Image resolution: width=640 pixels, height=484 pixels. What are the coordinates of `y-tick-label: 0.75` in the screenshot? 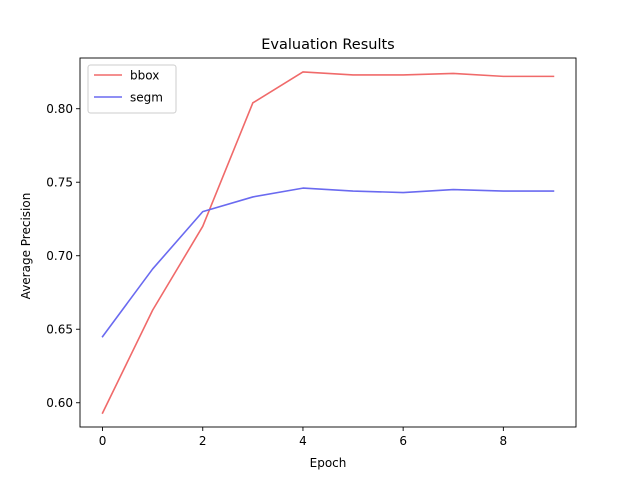 It's located at (59, 183).